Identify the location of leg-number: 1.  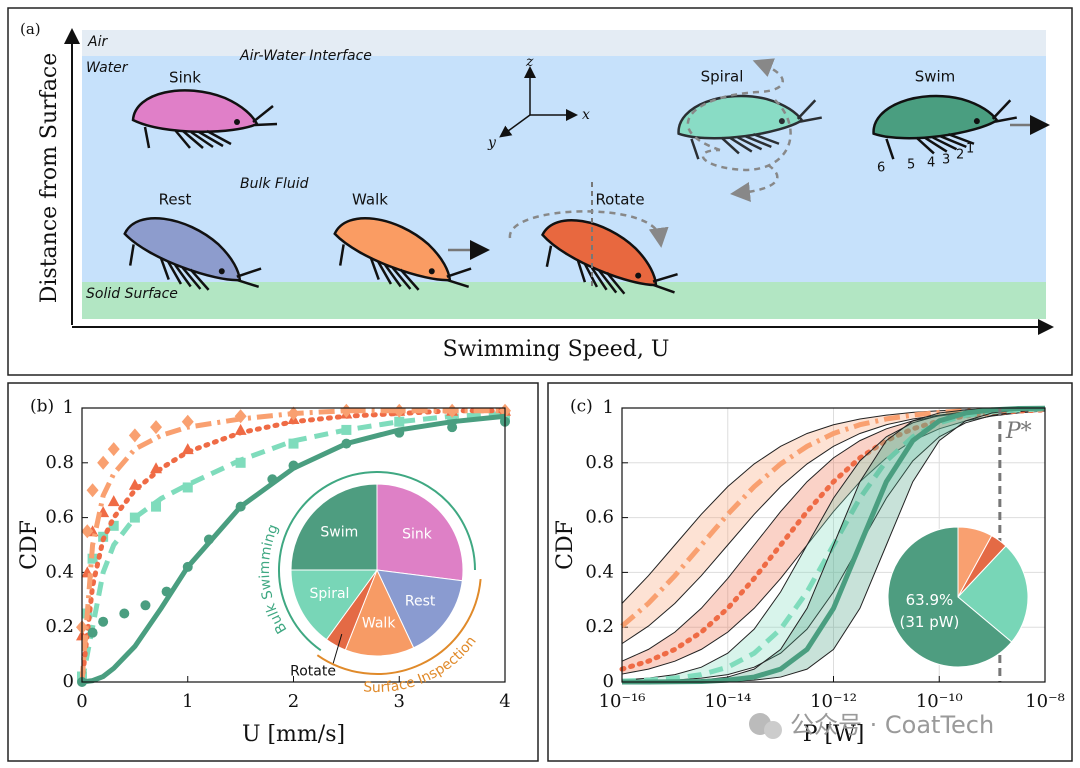
(970, 149).